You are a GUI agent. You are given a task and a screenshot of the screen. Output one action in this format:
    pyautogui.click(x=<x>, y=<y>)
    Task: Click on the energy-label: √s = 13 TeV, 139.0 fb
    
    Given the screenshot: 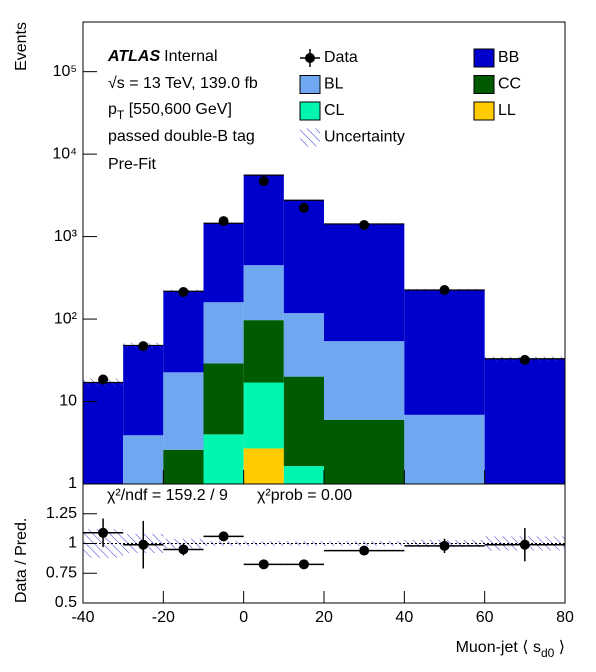 What is the action you would take?
    pyautogui.click(x=183, y=83)
    